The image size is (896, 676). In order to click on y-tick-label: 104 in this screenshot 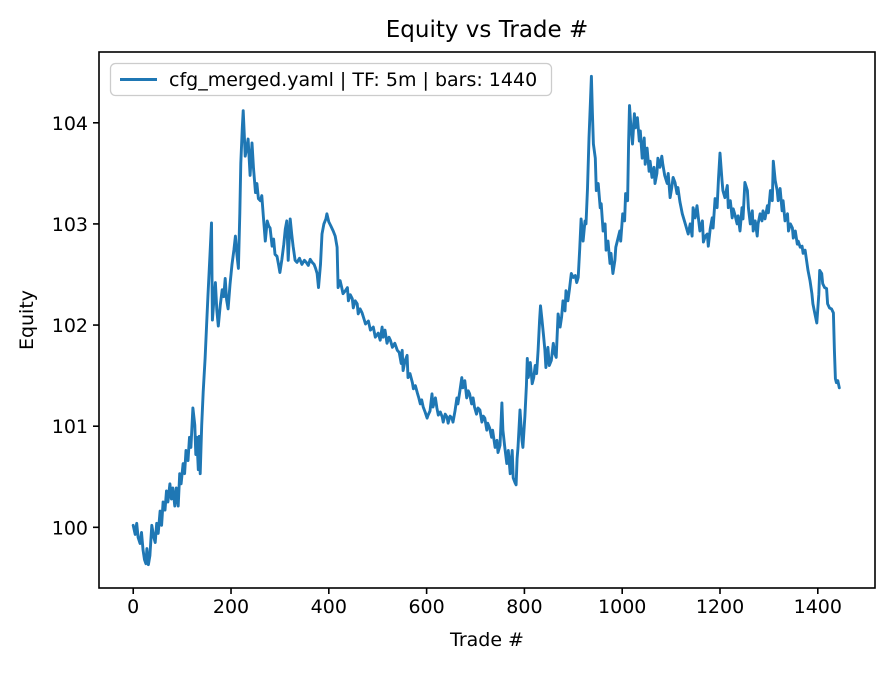, I will do `click(70, 124)`.